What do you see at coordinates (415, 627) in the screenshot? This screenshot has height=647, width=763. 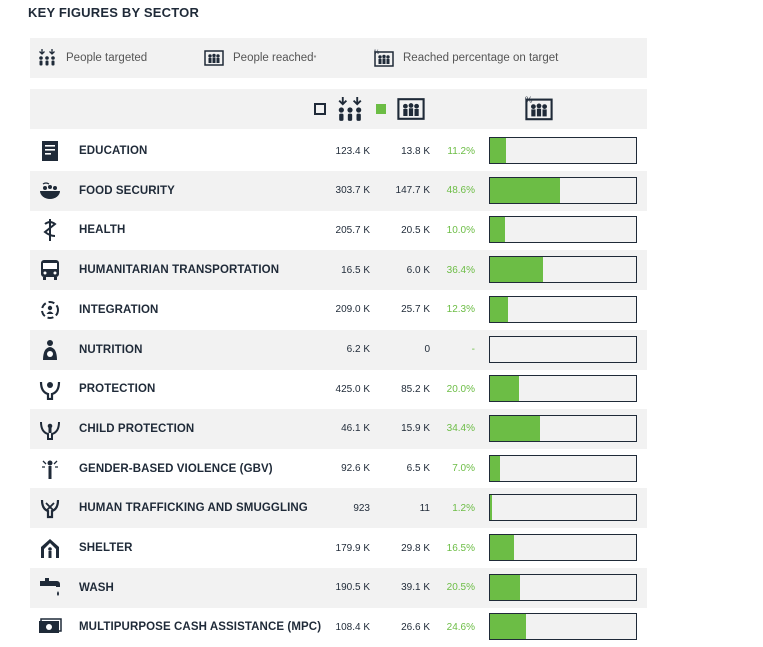 I see `people-reached-value: 26.6 K` at bounding box center [415, 627].